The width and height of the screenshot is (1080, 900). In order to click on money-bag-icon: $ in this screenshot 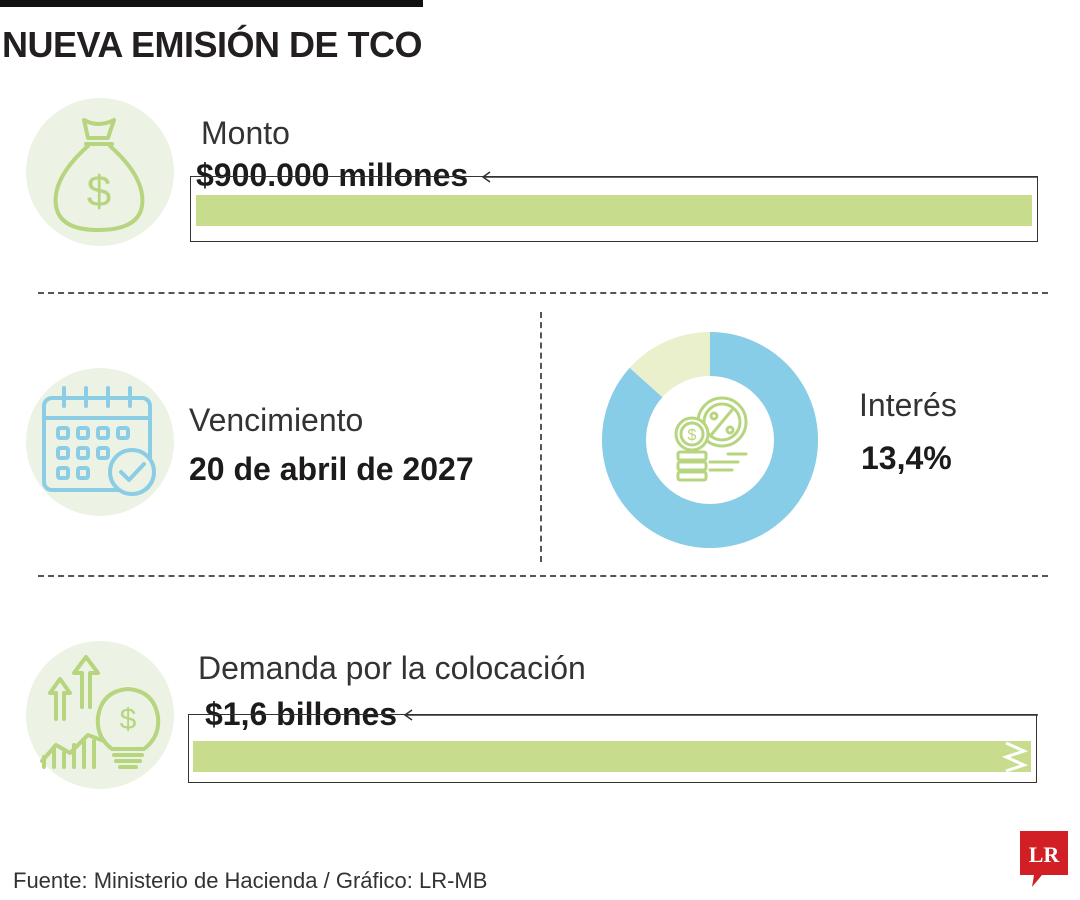, I will do `click(100, 172)`.